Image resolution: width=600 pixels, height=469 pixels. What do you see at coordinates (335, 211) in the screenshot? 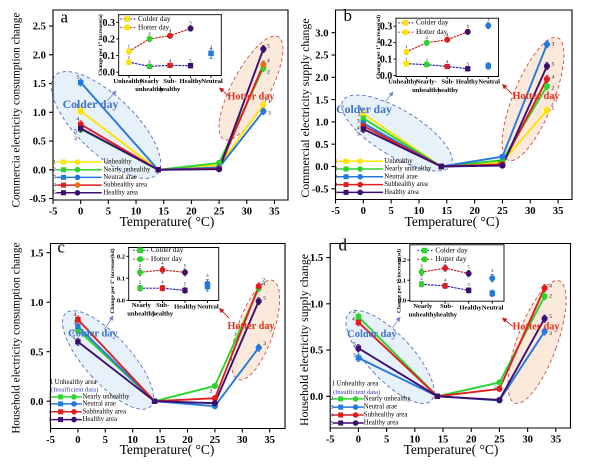
I see `svg-text: -5` at bounding box center [335, 211].